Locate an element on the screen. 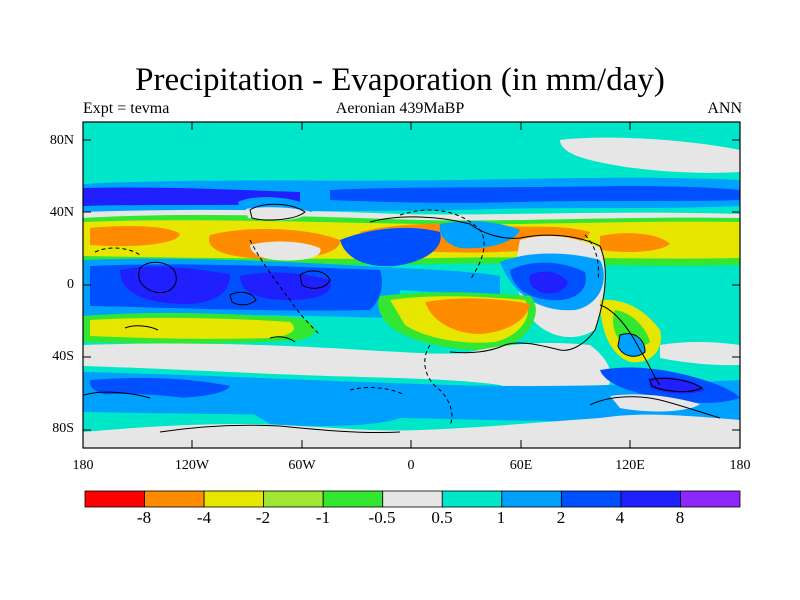 The image size is (800, 600). colorbar-label: -0.5 is located at coordinates (382, 517).